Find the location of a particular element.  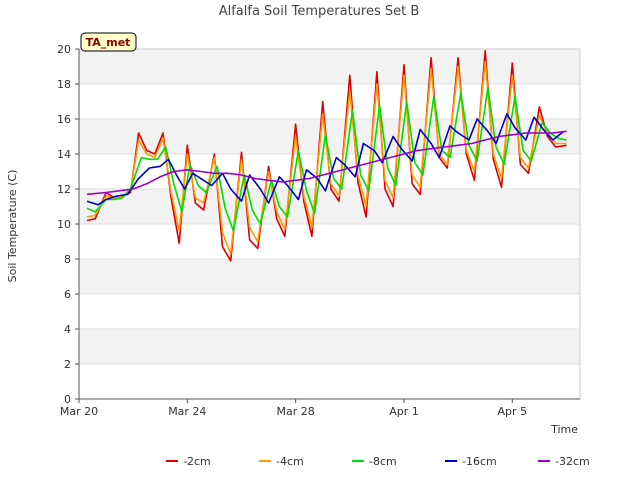

y-tick-label: 20 is located at coordinates (64, 49).